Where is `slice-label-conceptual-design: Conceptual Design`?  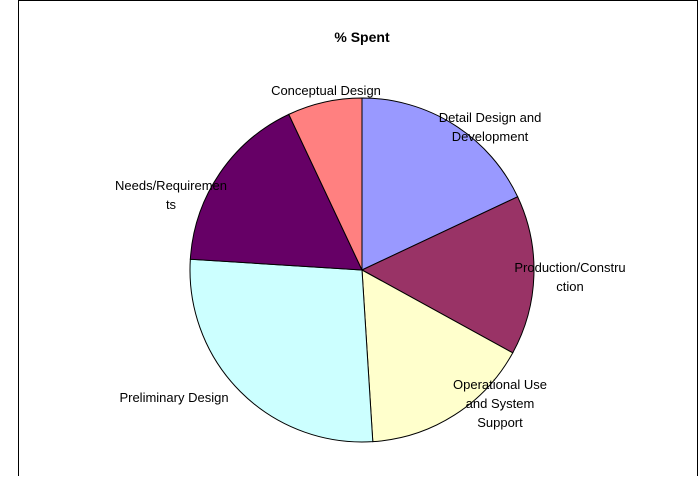 slice-label-conceptual-design: Conceptual Design is located at coordinates (326, 90).